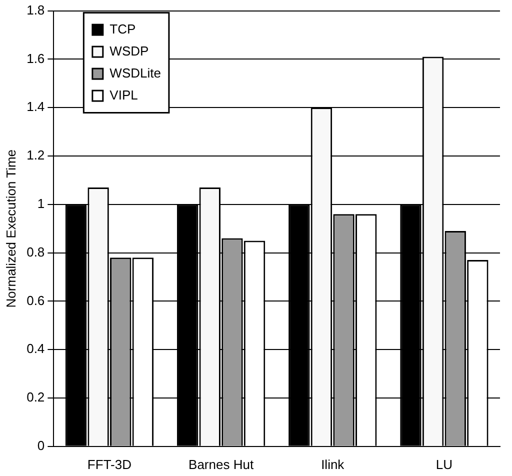  I want to click on y-tick-label: 1.8, so click(35, 10).